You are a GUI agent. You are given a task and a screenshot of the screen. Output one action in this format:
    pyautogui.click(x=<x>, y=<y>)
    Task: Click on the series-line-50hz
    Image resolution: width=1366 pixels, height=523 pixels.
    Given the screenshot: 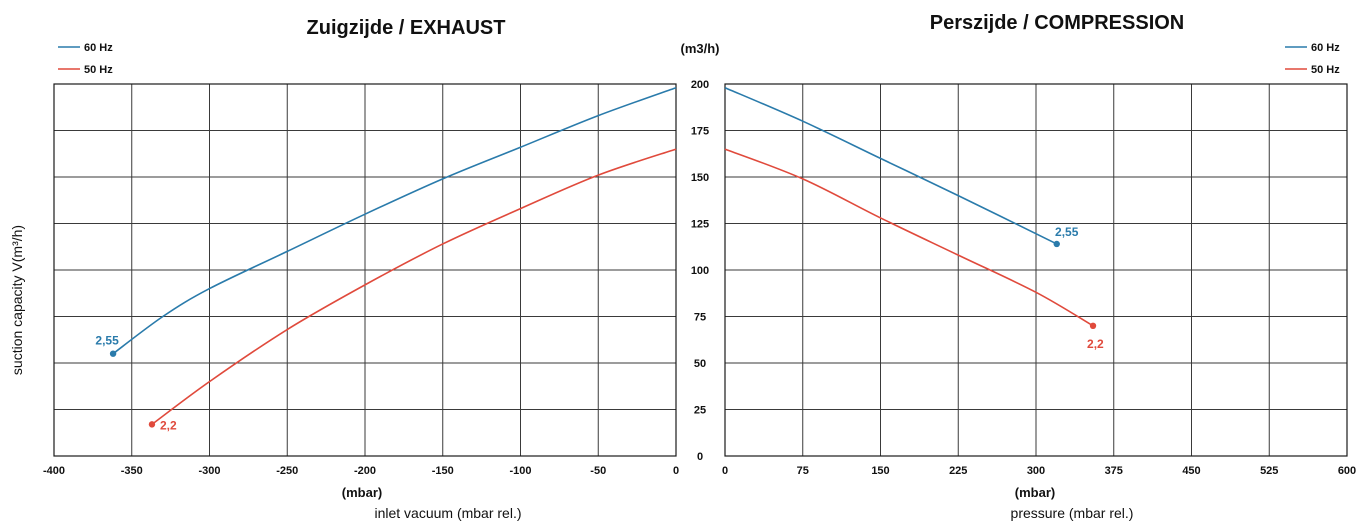 What is the action you would take?
    pyautogui.click(x=909, y=237)
    